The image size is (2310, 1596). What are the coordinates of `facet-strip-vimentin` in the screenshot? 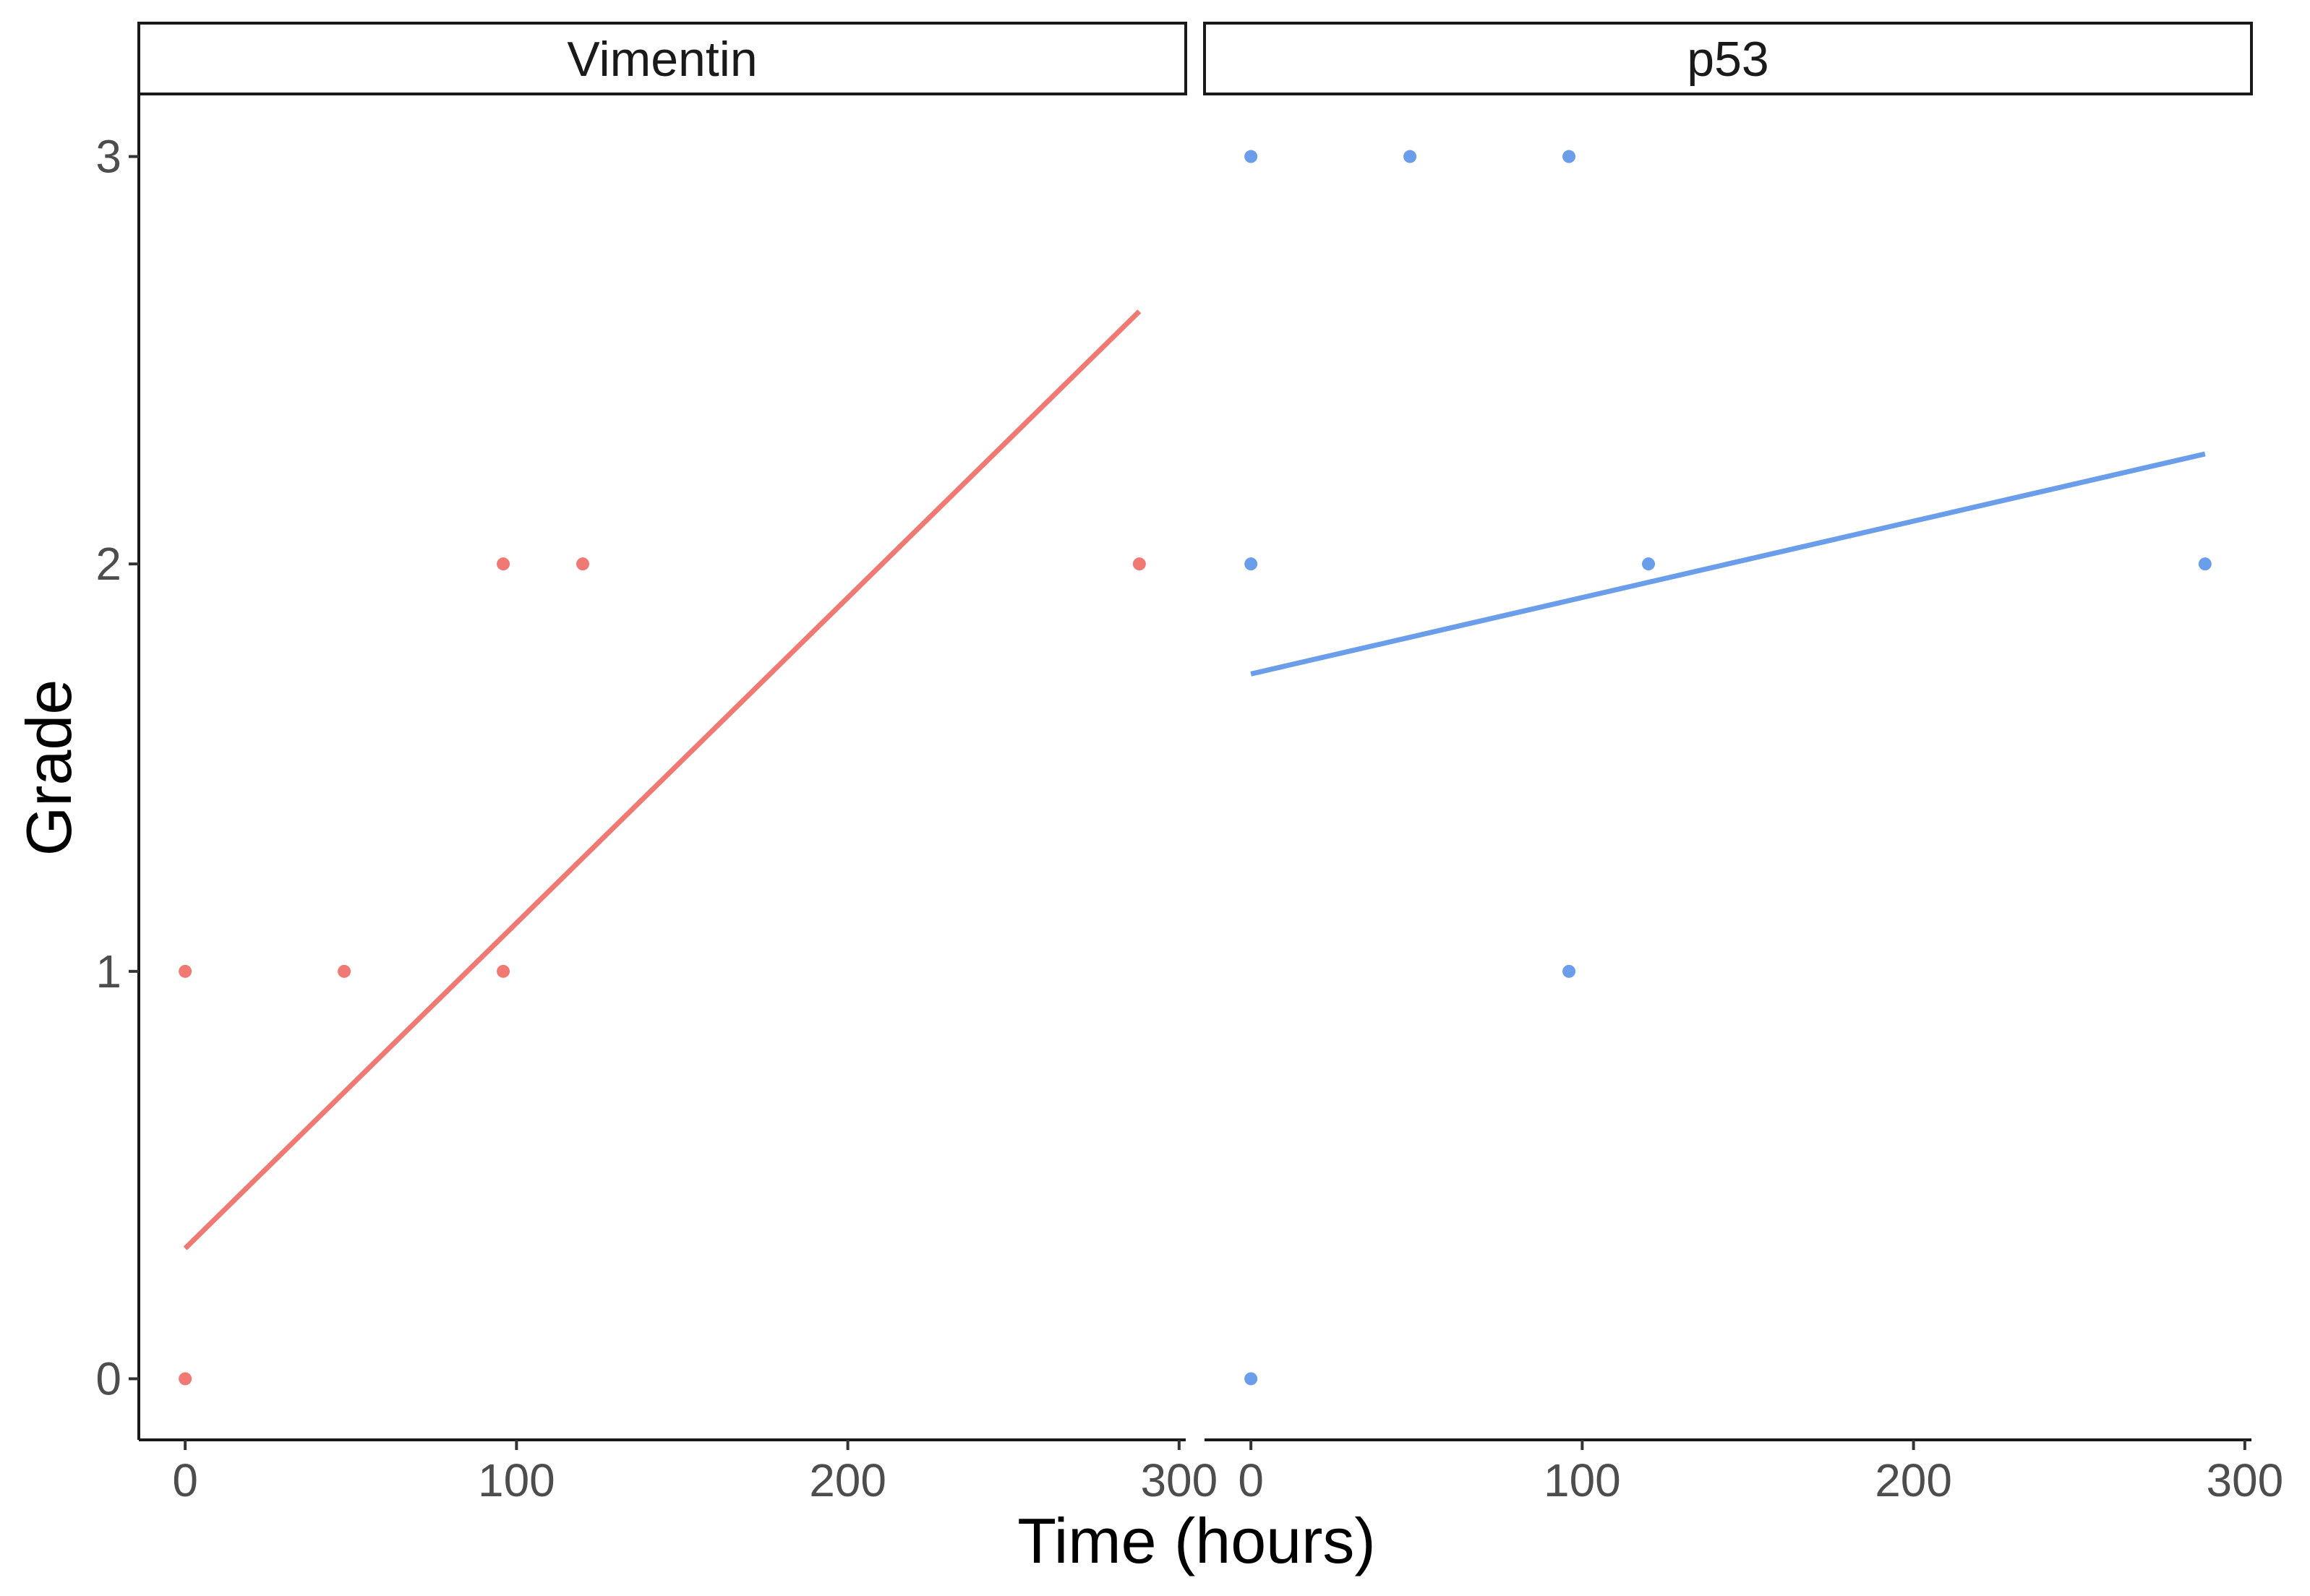 It's located at (662, 58).